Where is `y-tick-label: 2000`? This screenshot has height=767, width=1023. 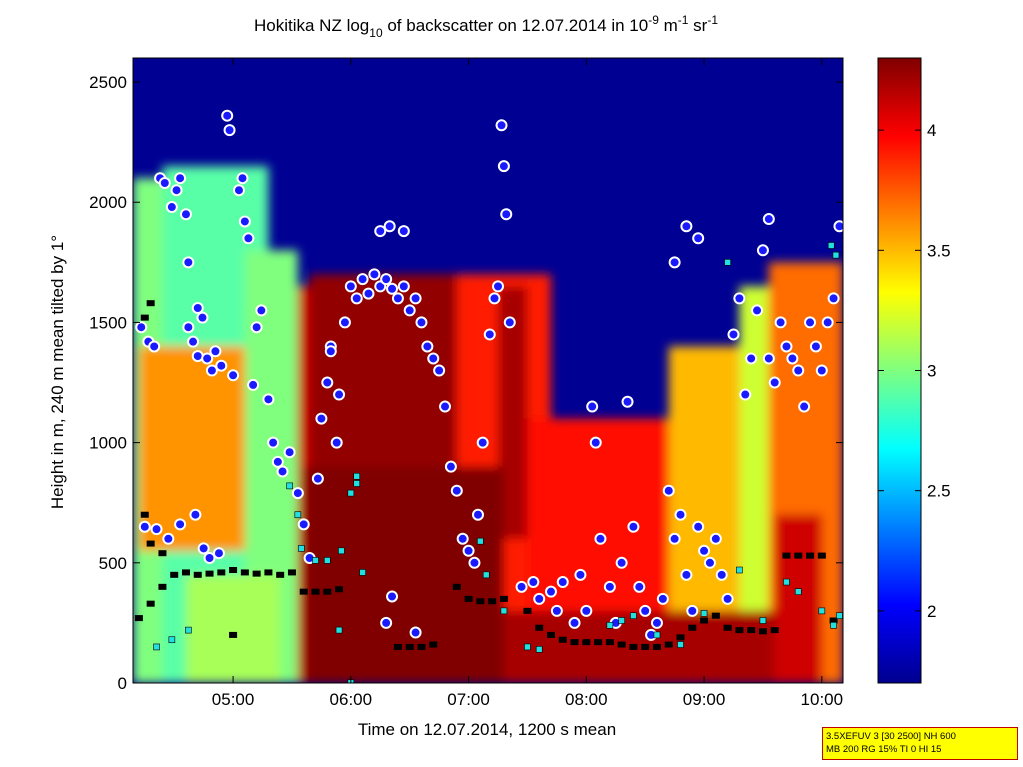
y-tick-label: 2000 is located at coordinates (108, 202).